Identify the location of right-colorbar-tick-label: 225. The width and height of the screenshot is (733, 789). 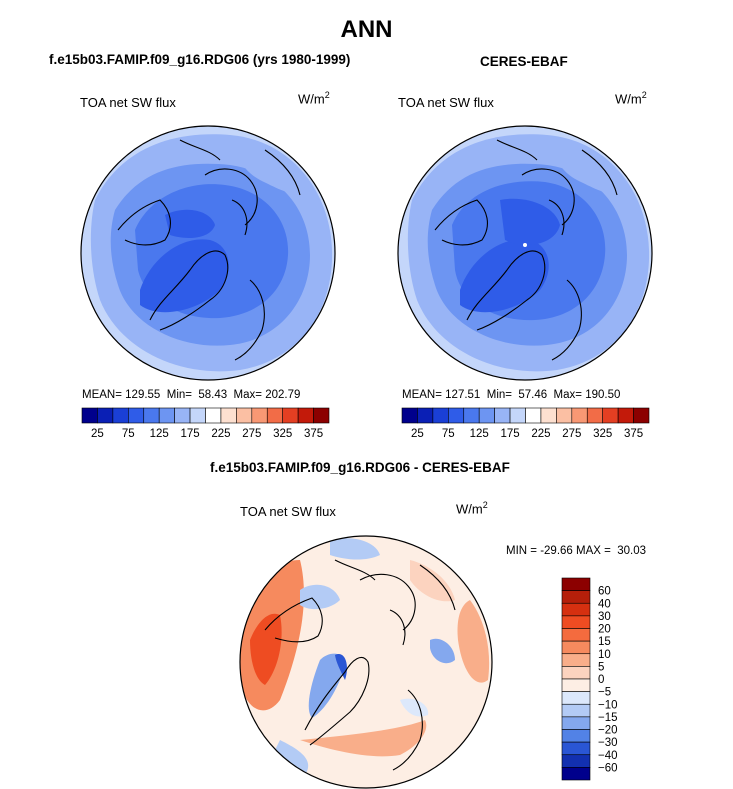
(540, 434).